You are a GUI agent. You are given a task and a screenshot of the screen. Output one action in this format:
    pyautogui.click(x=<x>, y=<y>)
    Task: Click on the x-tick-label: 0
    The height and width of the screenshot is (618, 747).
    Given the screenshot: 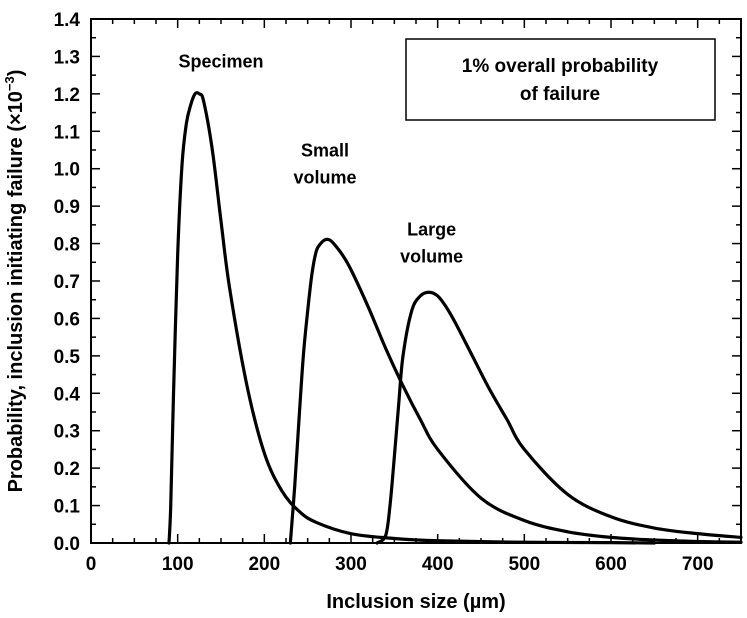 What is the action you would take?
    pyautogui.click(x=91, y=564)
    